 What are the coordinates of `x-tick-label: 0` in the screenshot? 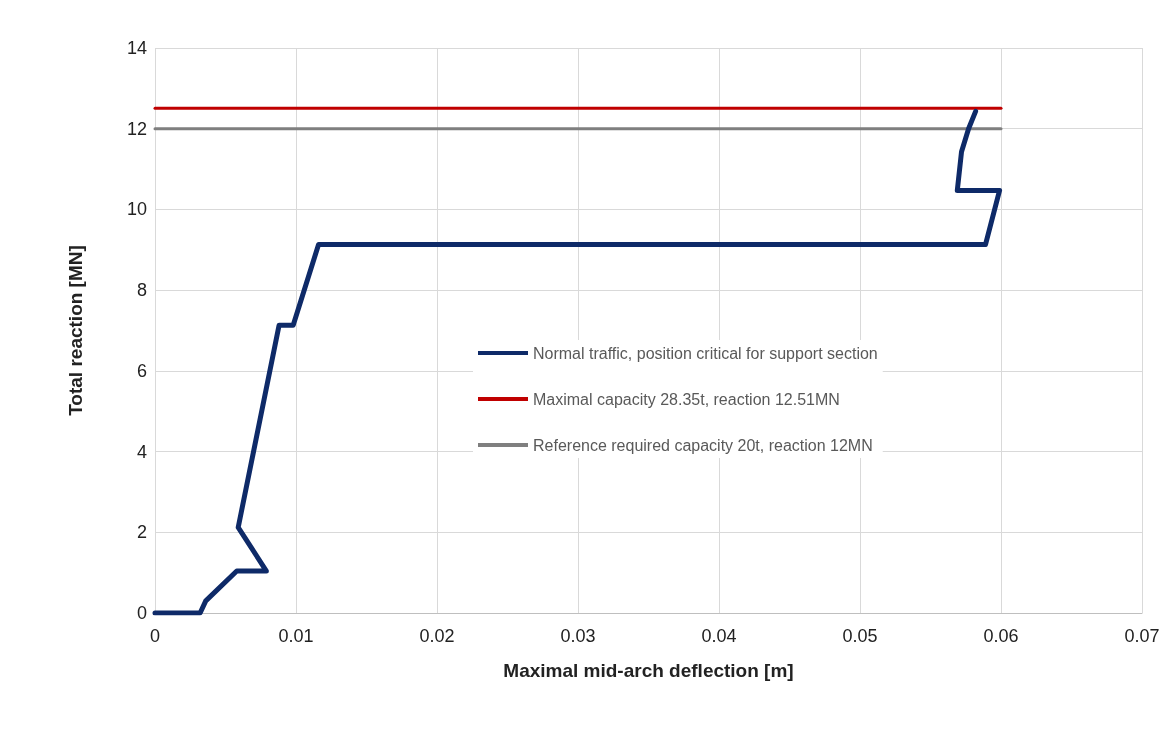 It's located at (155, 636).